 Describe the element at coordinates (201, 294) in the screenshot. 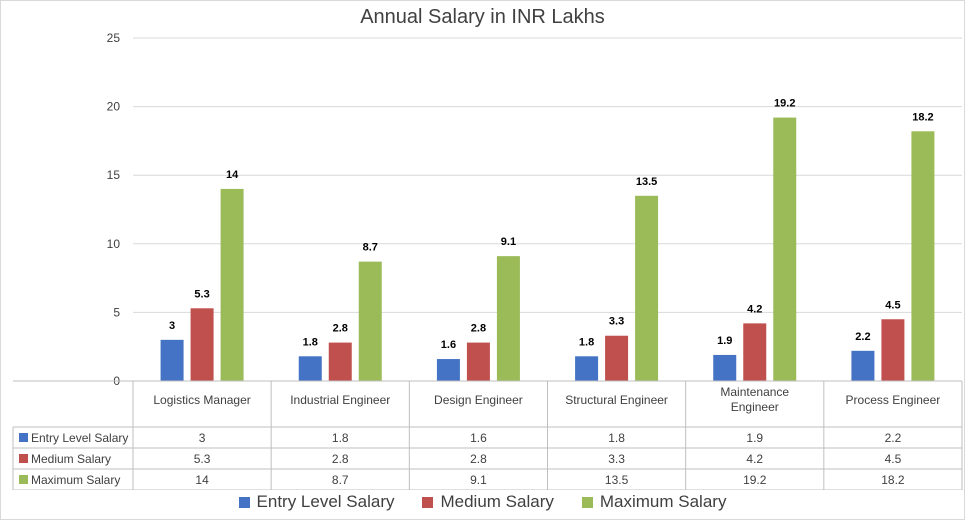

I see `data-label: 5.3` at that location.